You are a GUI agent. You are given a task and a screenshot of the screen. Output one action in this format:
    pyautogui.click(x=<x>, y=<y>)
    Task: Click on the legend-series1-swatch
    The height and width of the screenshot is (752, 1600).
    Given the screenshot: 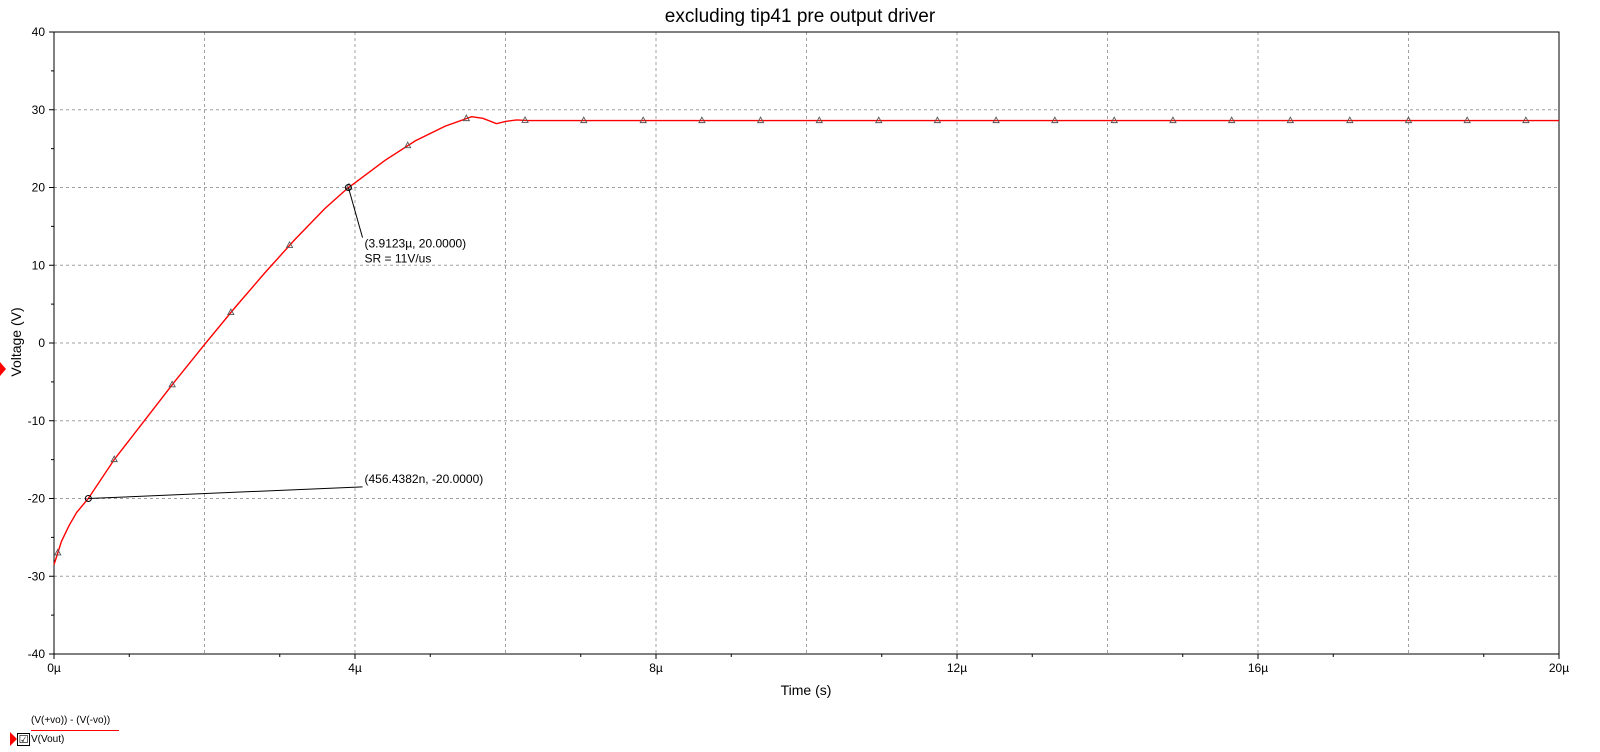 What is the action you would take?
    pyautogui.click(x=75, y=730)
    